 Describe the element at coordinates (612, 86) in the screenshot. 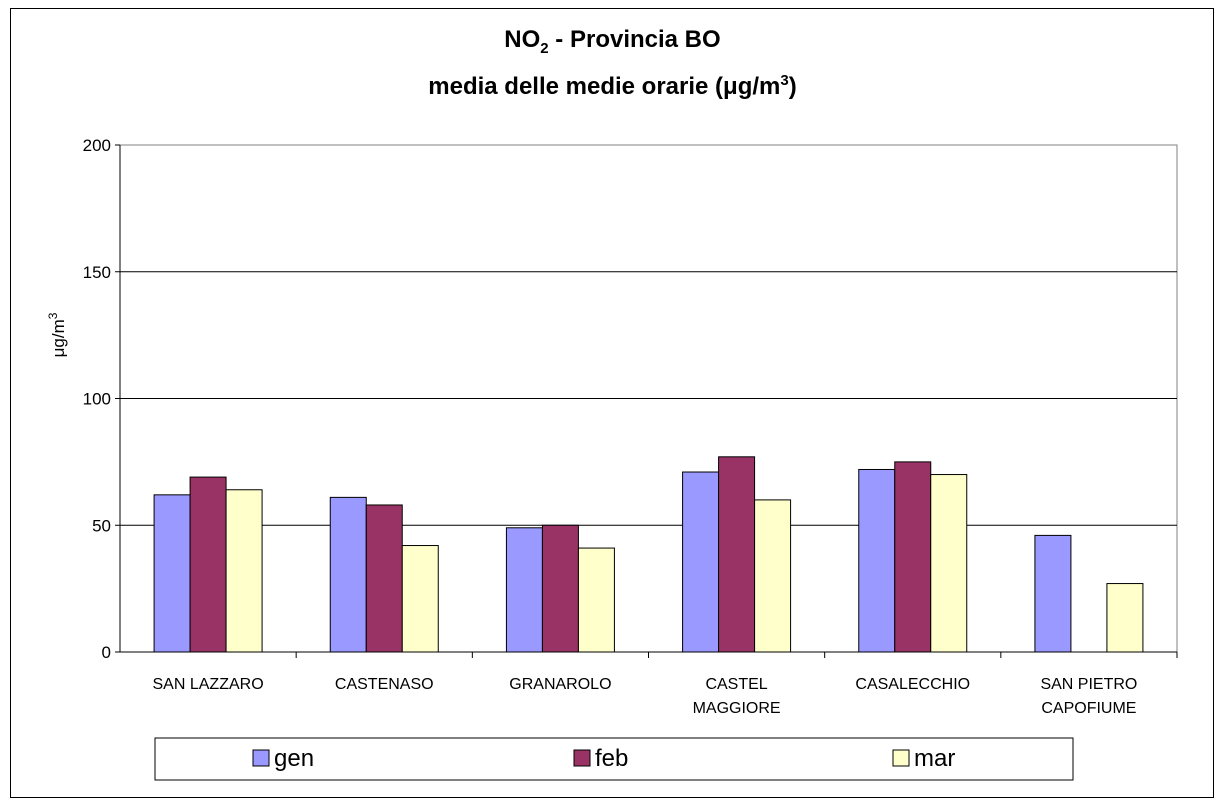

I see `chart-subtitle: media delle medie orarie (μg/m3)` at that location.